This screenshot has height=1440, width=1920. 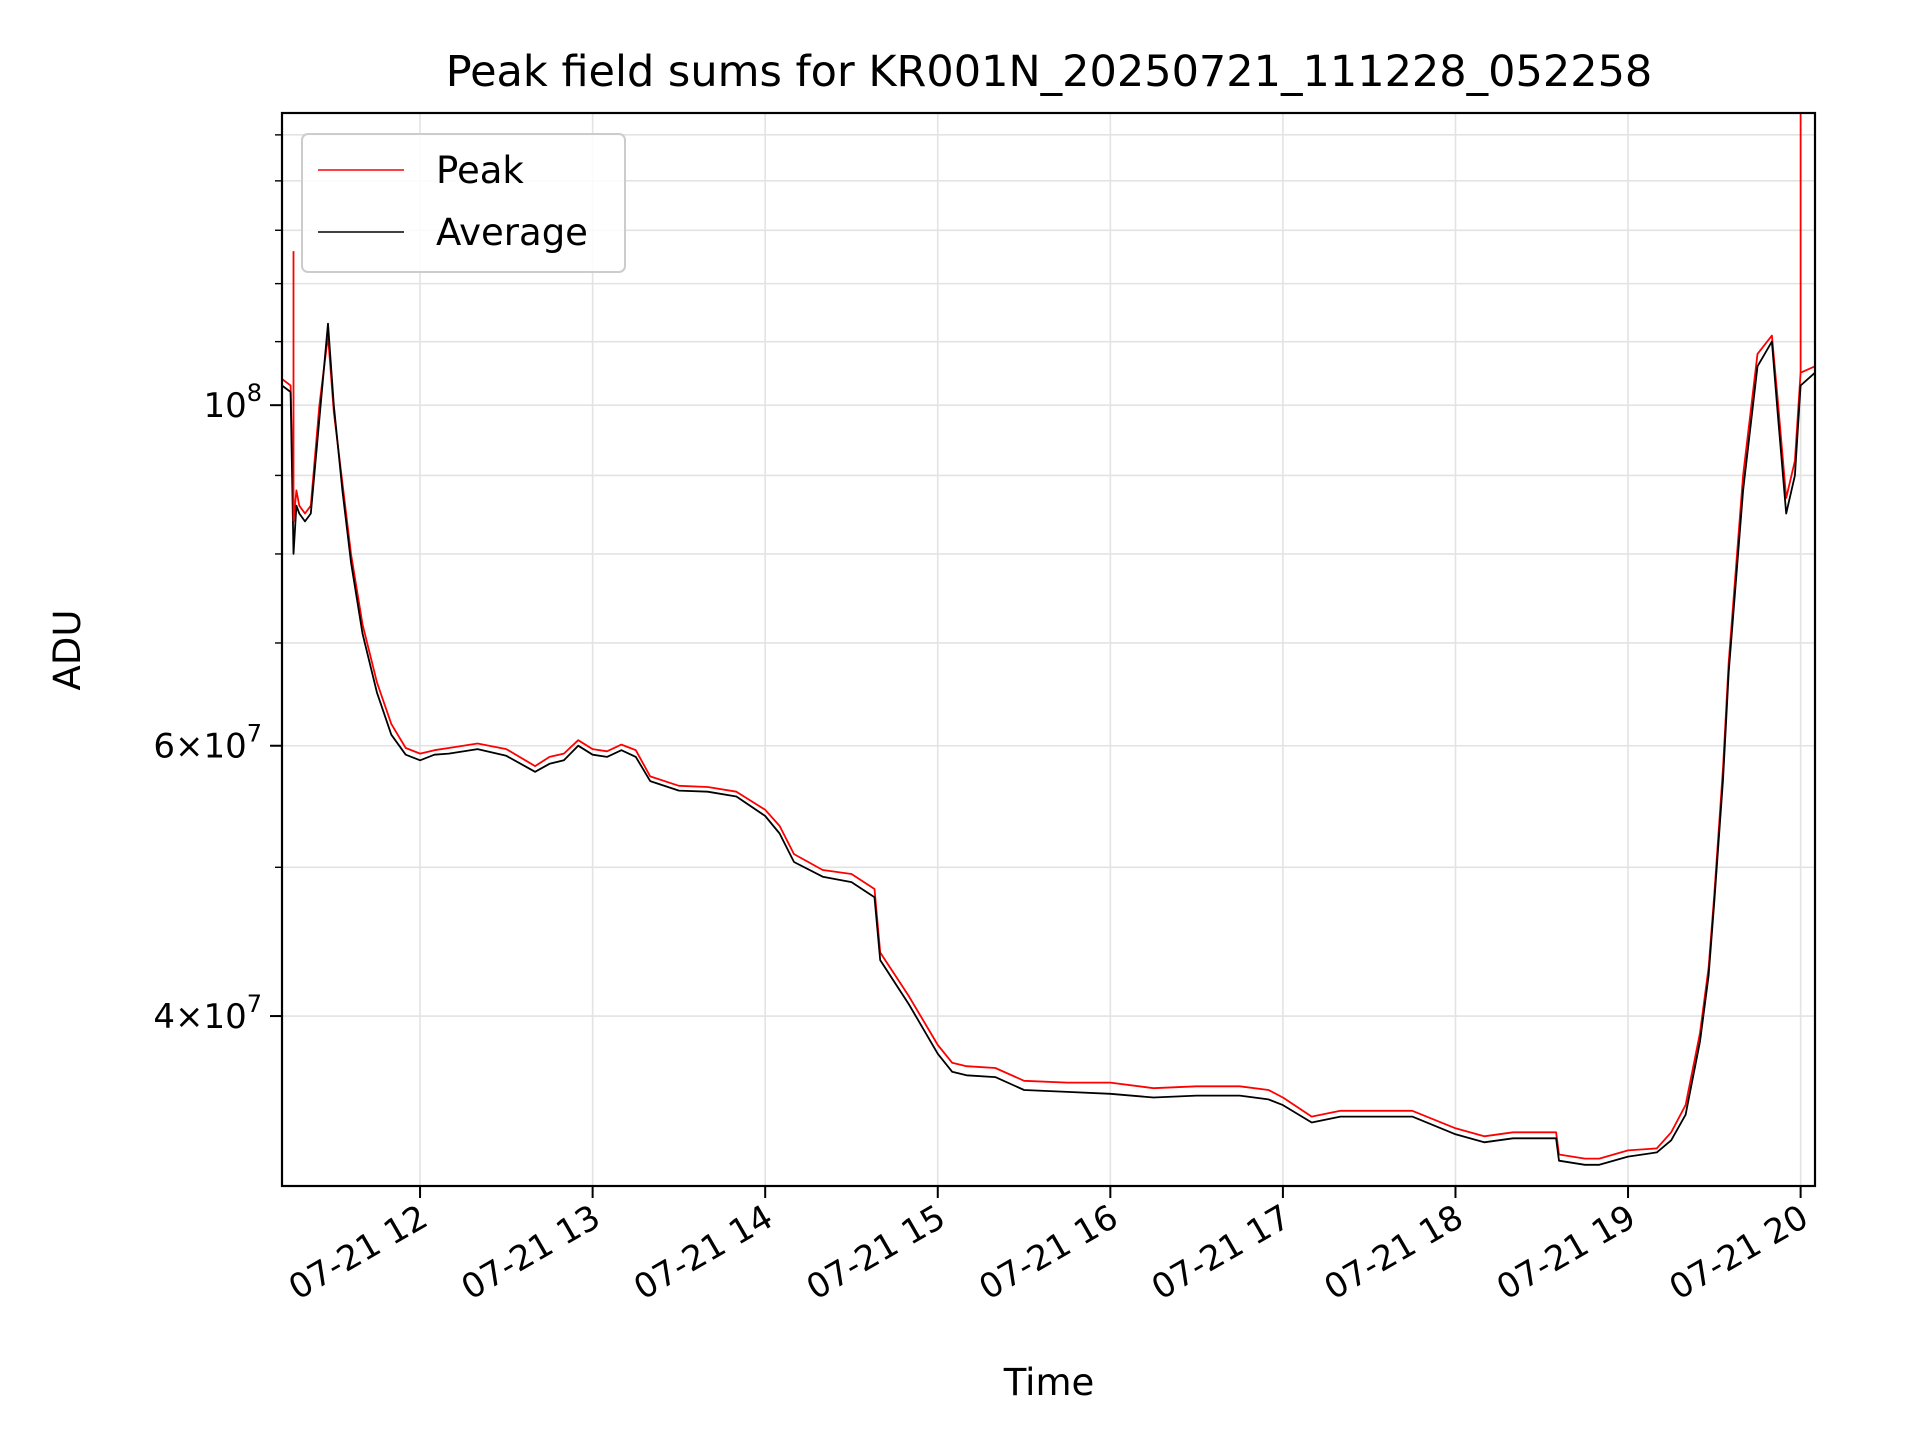 I want to click on legend: Peak Average, so click(x=463, y=203).